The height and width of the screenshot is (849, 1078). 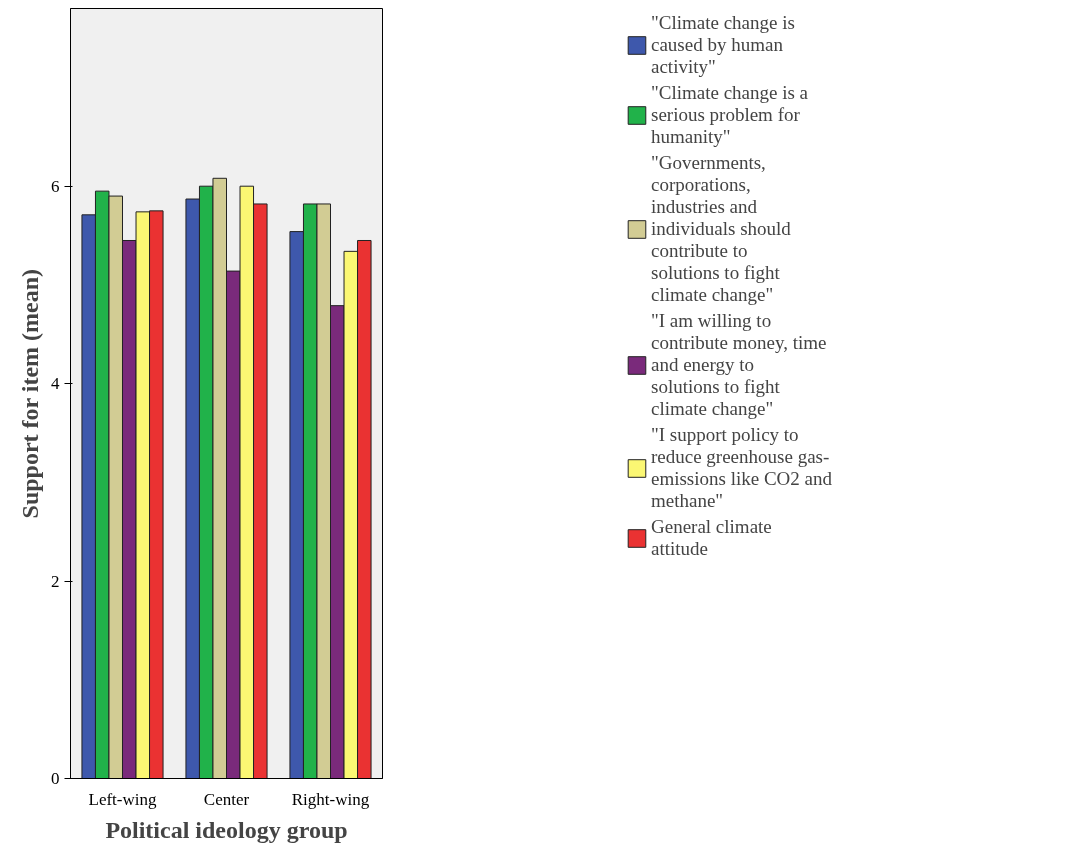 I want to click on y-axis-title: Support for item (mean), so click(x=30, y=393).